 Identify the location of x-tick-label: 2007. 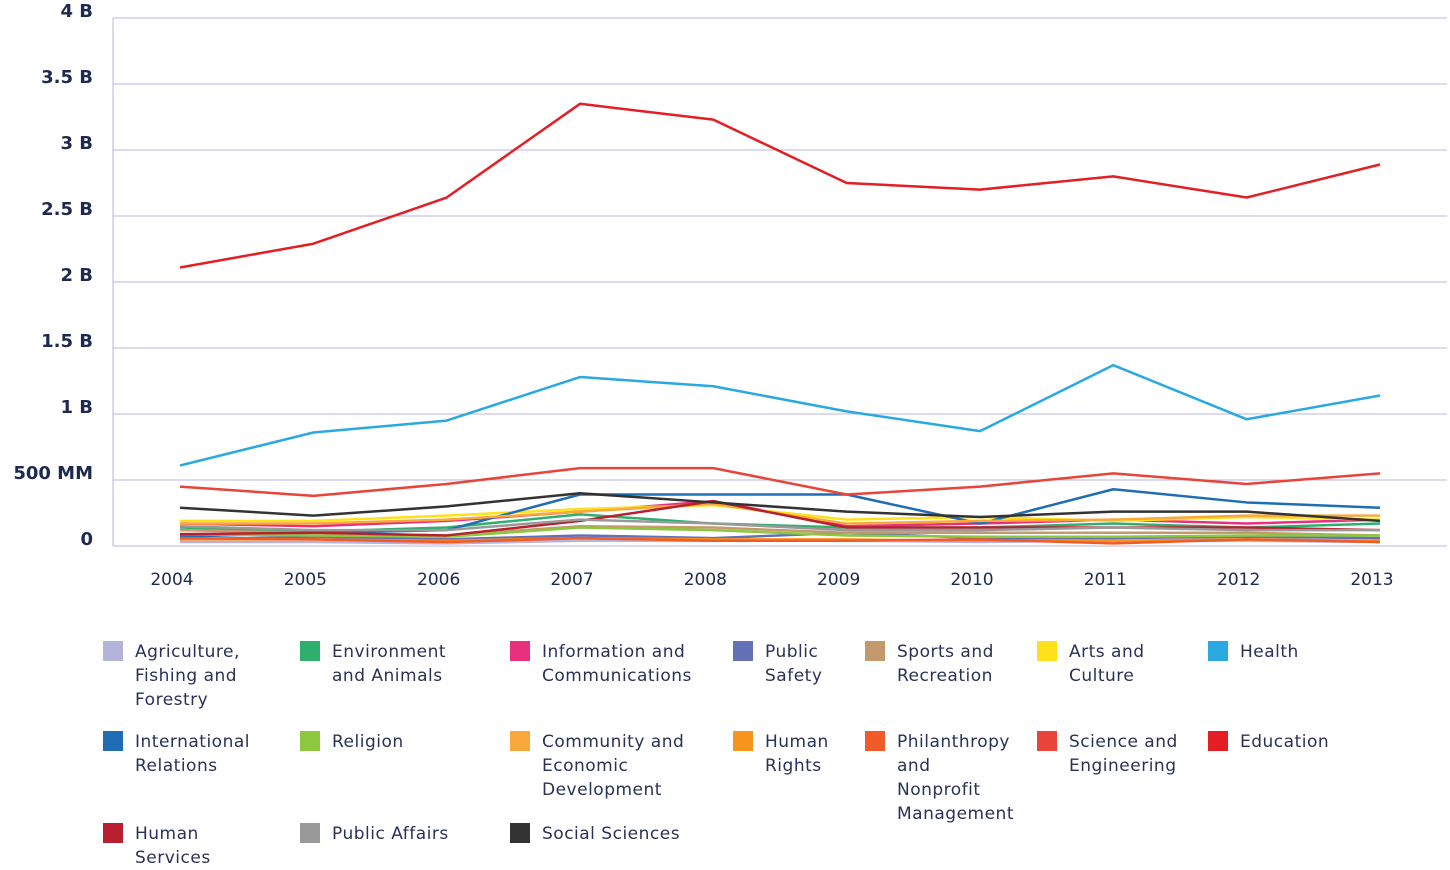
(571, 580).